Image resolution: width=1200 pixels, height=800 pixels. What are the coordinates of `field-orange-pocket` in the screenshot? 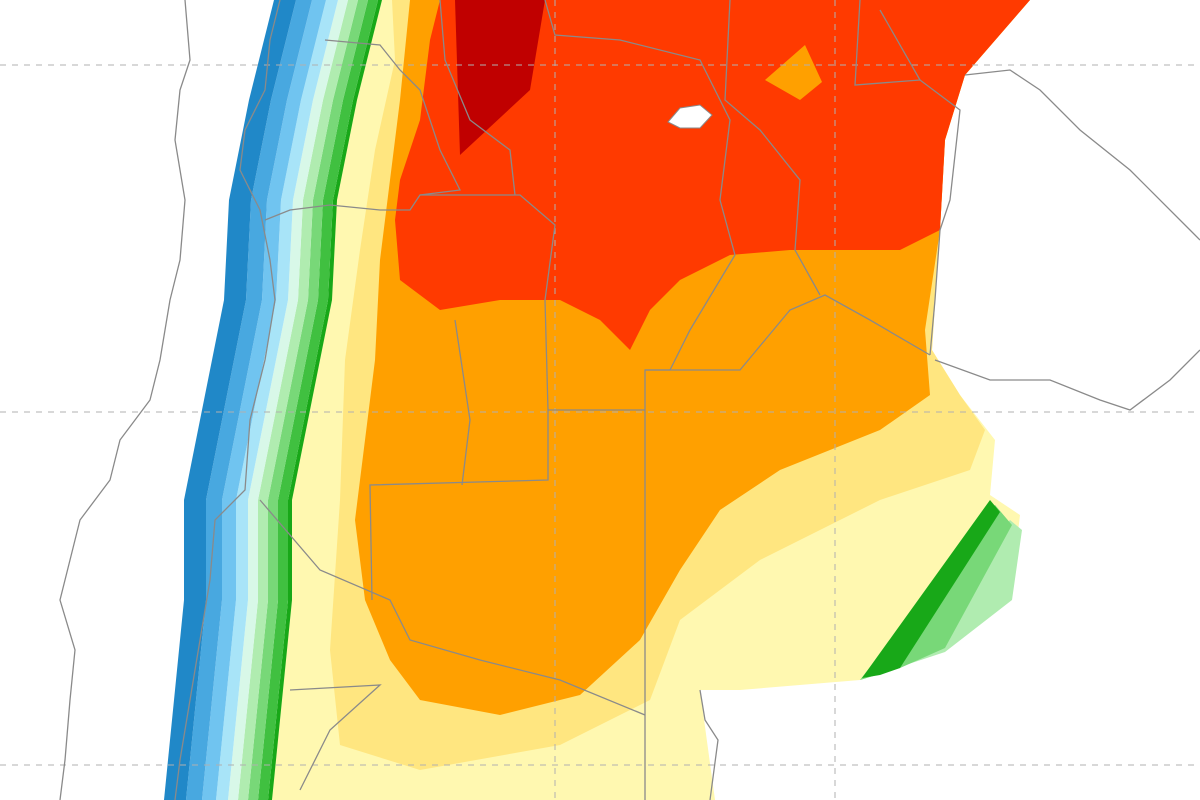 It's located at (793, 72).